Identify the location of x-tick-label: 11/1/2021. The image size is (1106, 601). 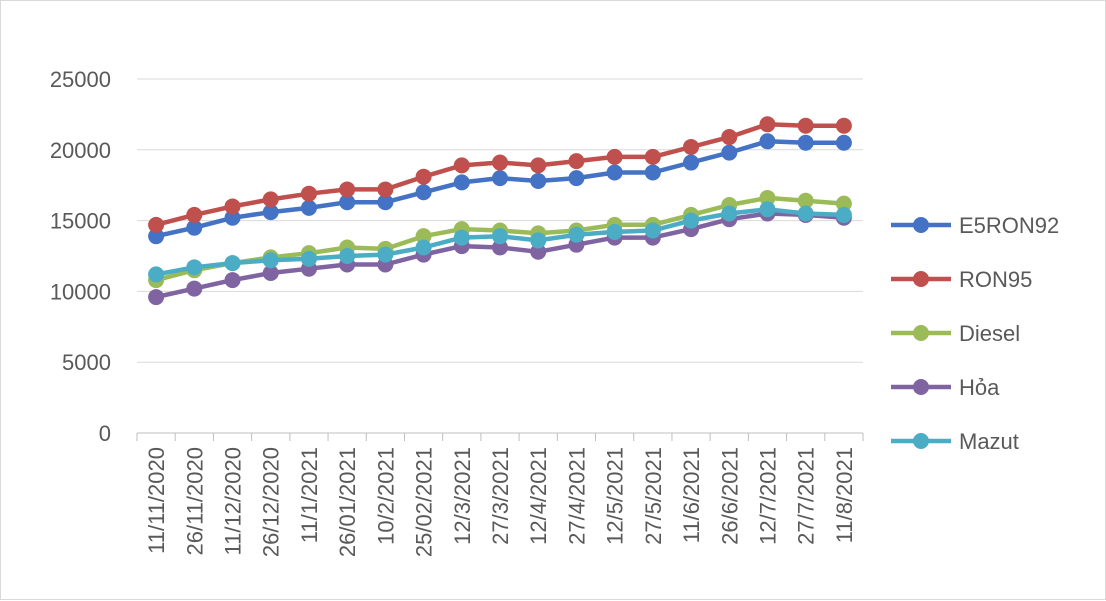
(309, 495).